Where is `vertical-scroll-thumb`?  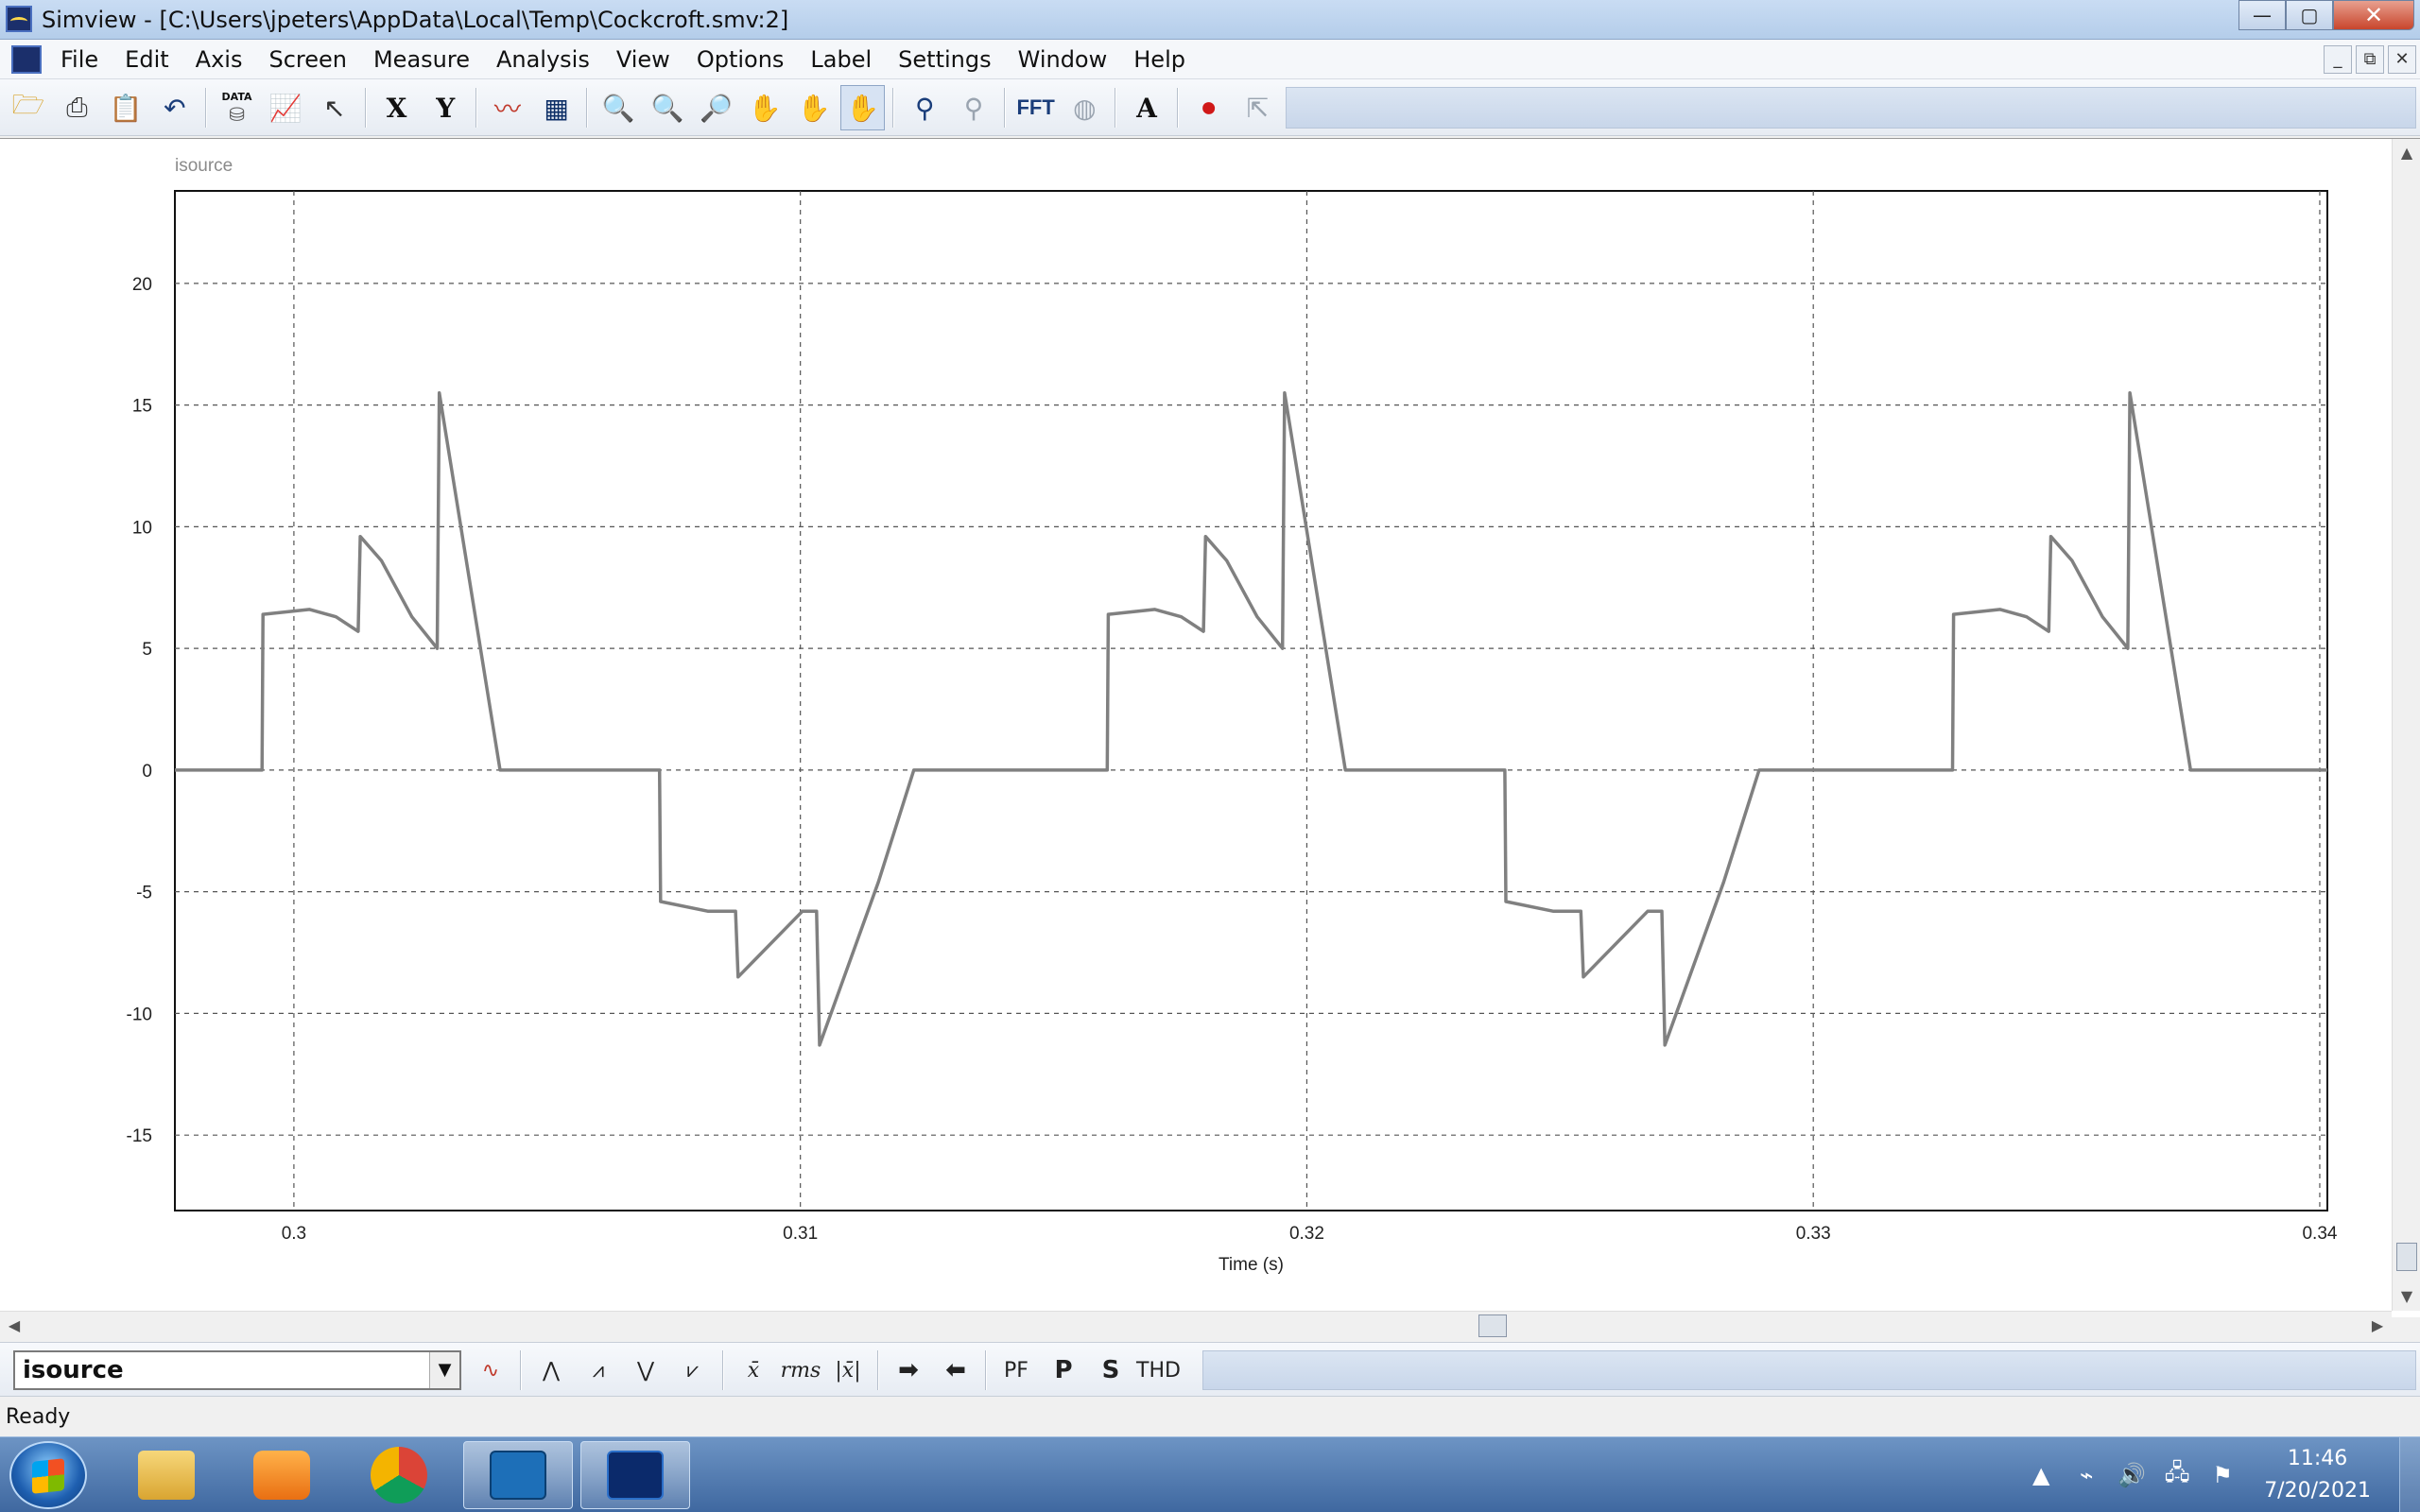
vertical-scroll-thumb is located at coordinates (2406, 1257).